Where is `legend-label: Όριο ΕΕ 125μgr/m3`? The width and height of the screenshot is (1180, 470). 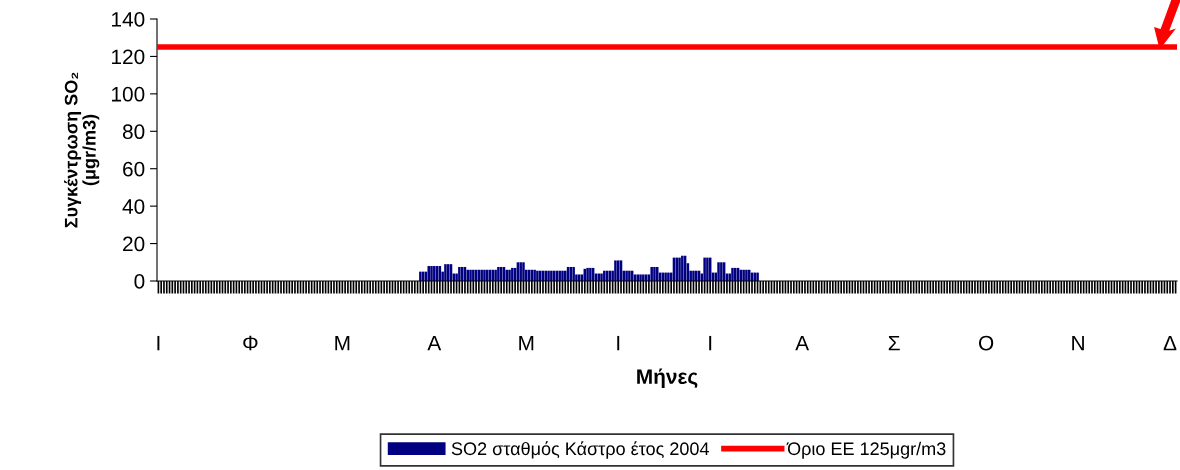 legend-label: Όριο ΕΕ 125μgr/m3 is located at coordinates (866, 450).